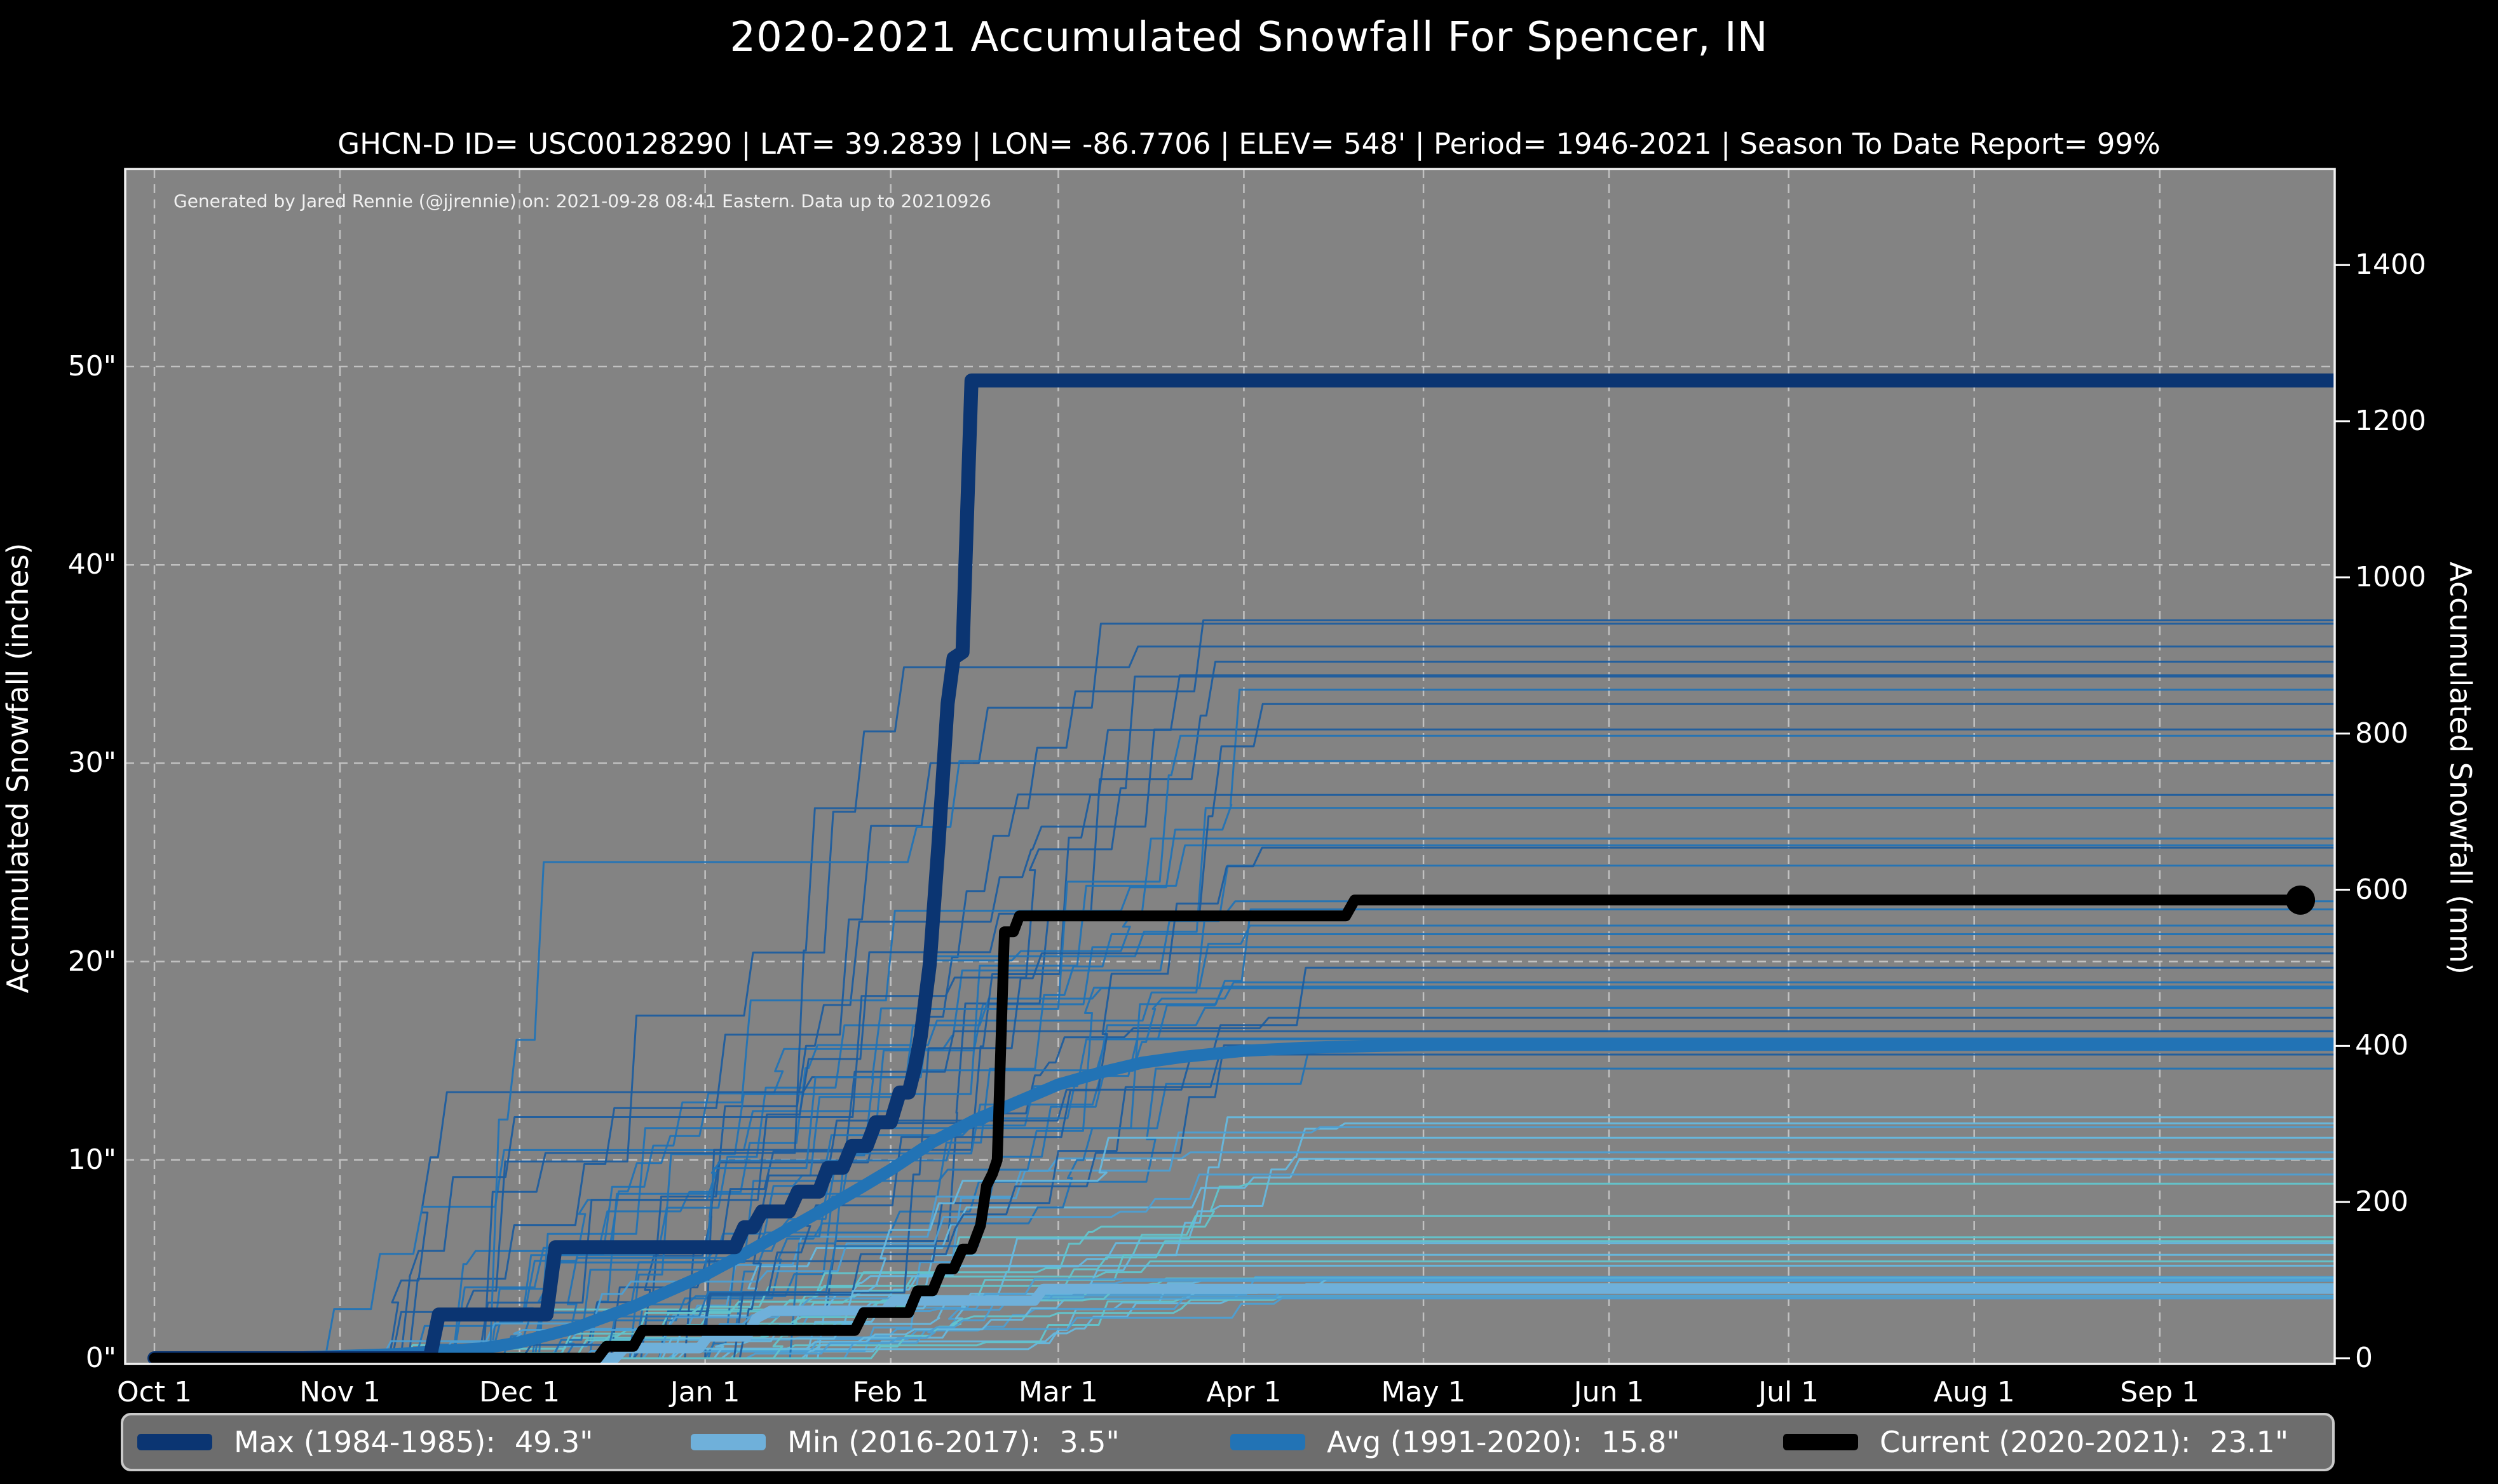 This screenshot has width=2498, height=1484. Describe the element at coordinates (2390, 576) in the screenshot. I see `y-tick-label-mm: 1000` at that location.